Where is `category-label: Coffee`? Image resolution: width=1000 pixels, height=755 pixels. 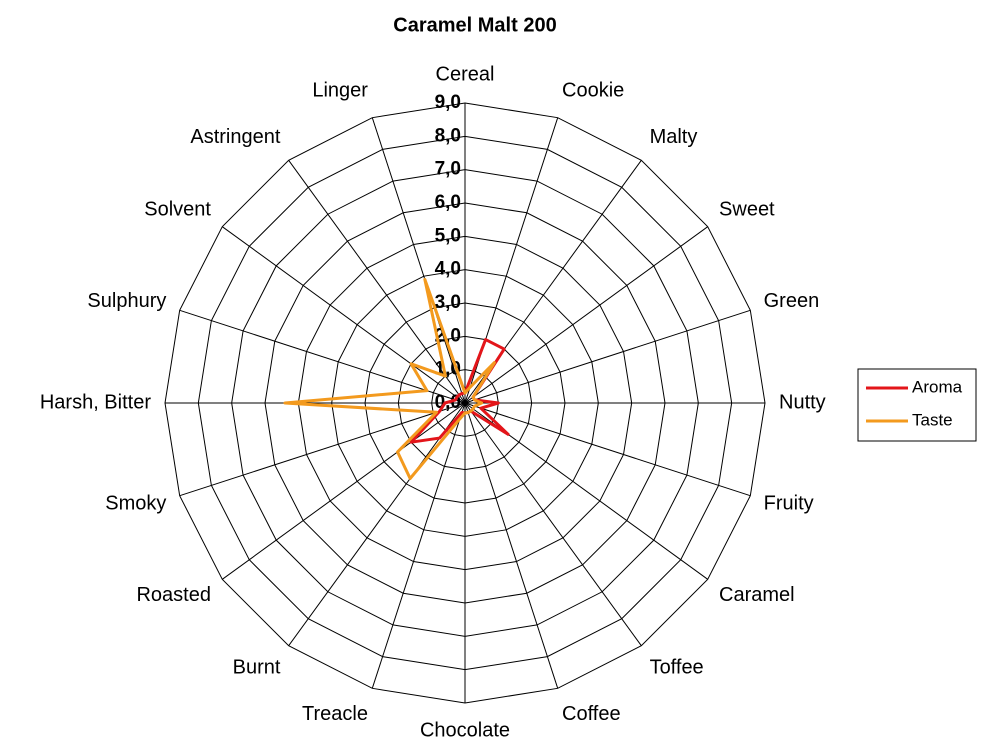
category-label: Coffee is located at coordinates (591, 714).